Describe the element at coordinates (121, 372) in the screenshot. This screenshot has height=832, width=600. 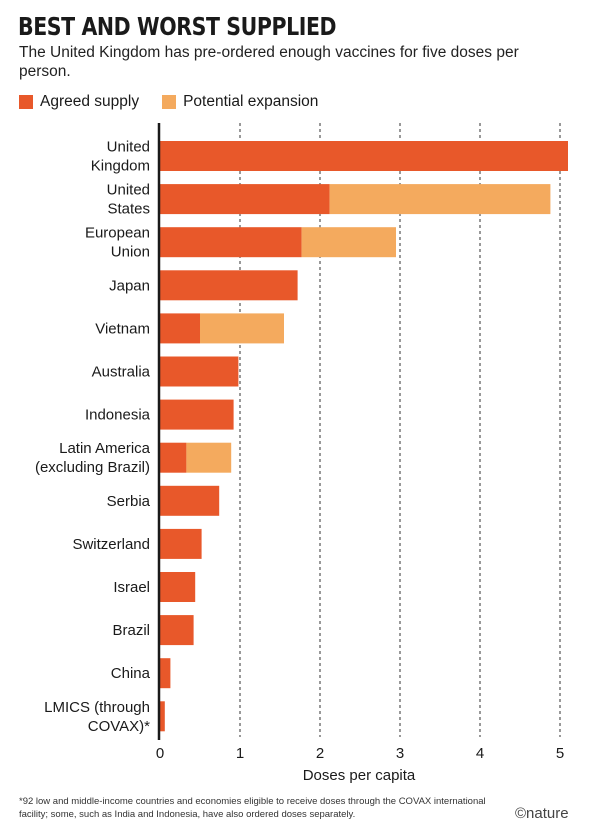
I see `category-label: Australia` at that location.